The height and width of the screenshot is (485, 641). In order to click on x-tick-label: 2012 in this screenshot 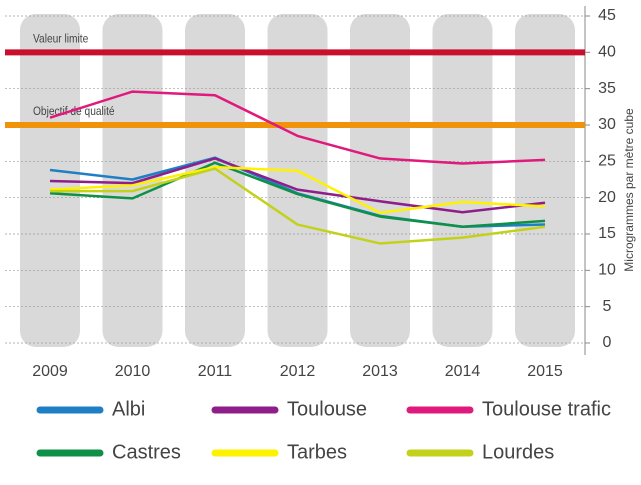, I will do `click(298, 371)`.